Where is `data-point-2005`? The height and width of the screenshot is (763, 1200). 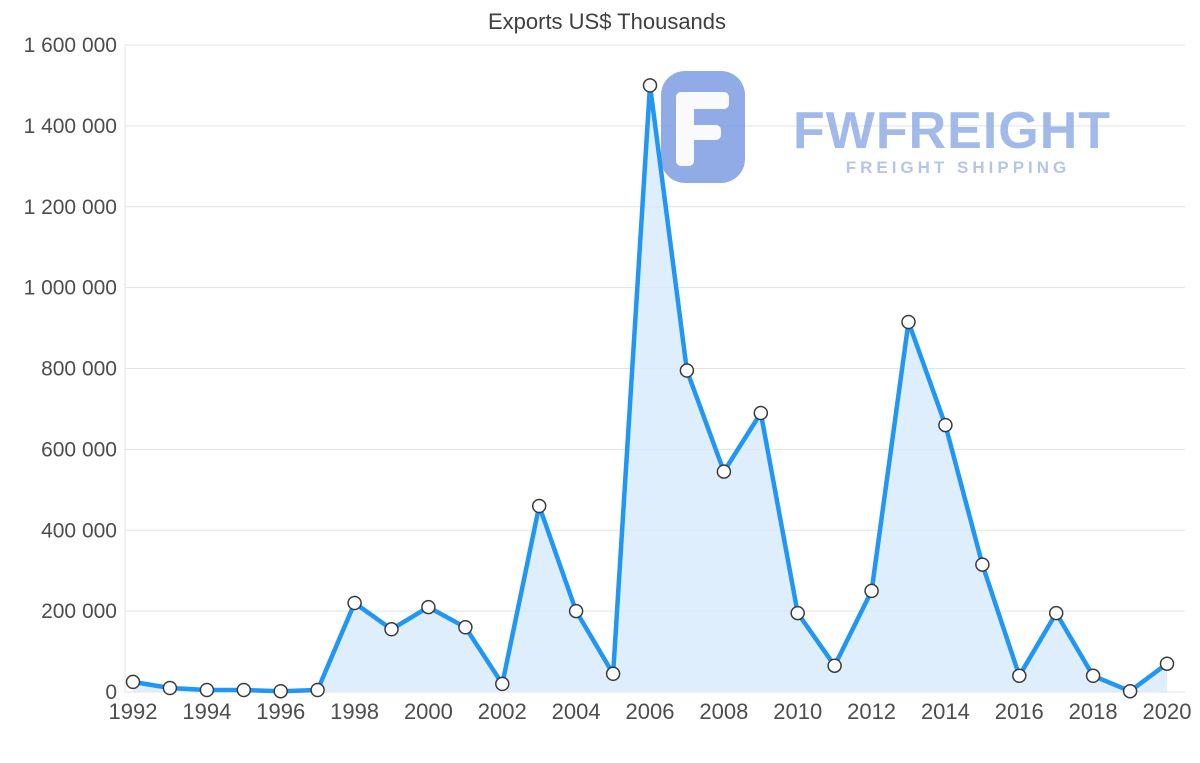 data-point-2005 is located at coordinates (613, 674).